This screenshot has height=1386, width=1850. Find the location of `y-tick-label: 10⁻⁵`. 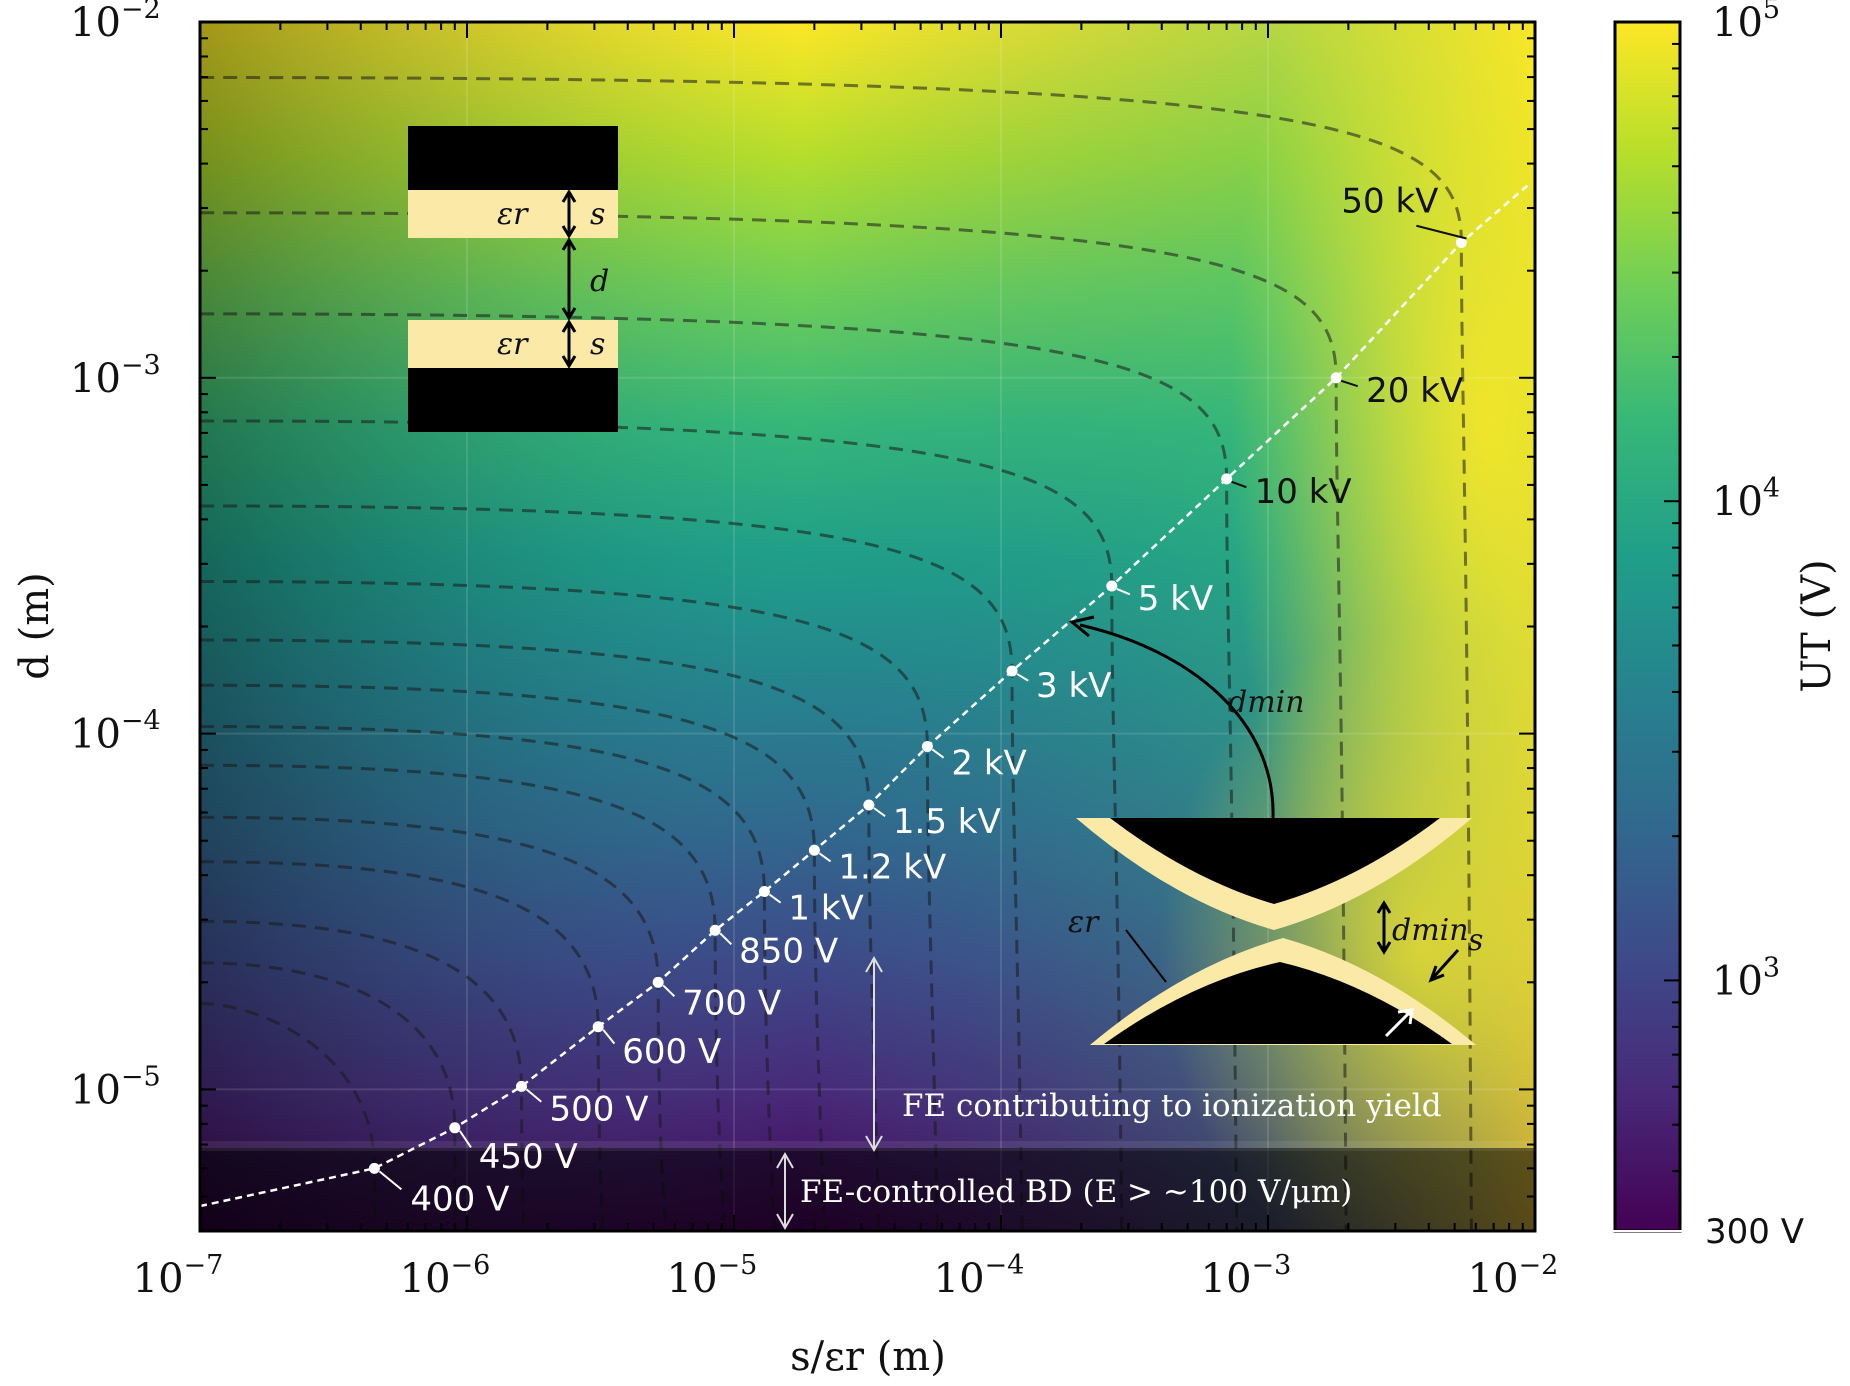

y-tick-label: 10⁻⁵ is located at coordinates (115, 1087).